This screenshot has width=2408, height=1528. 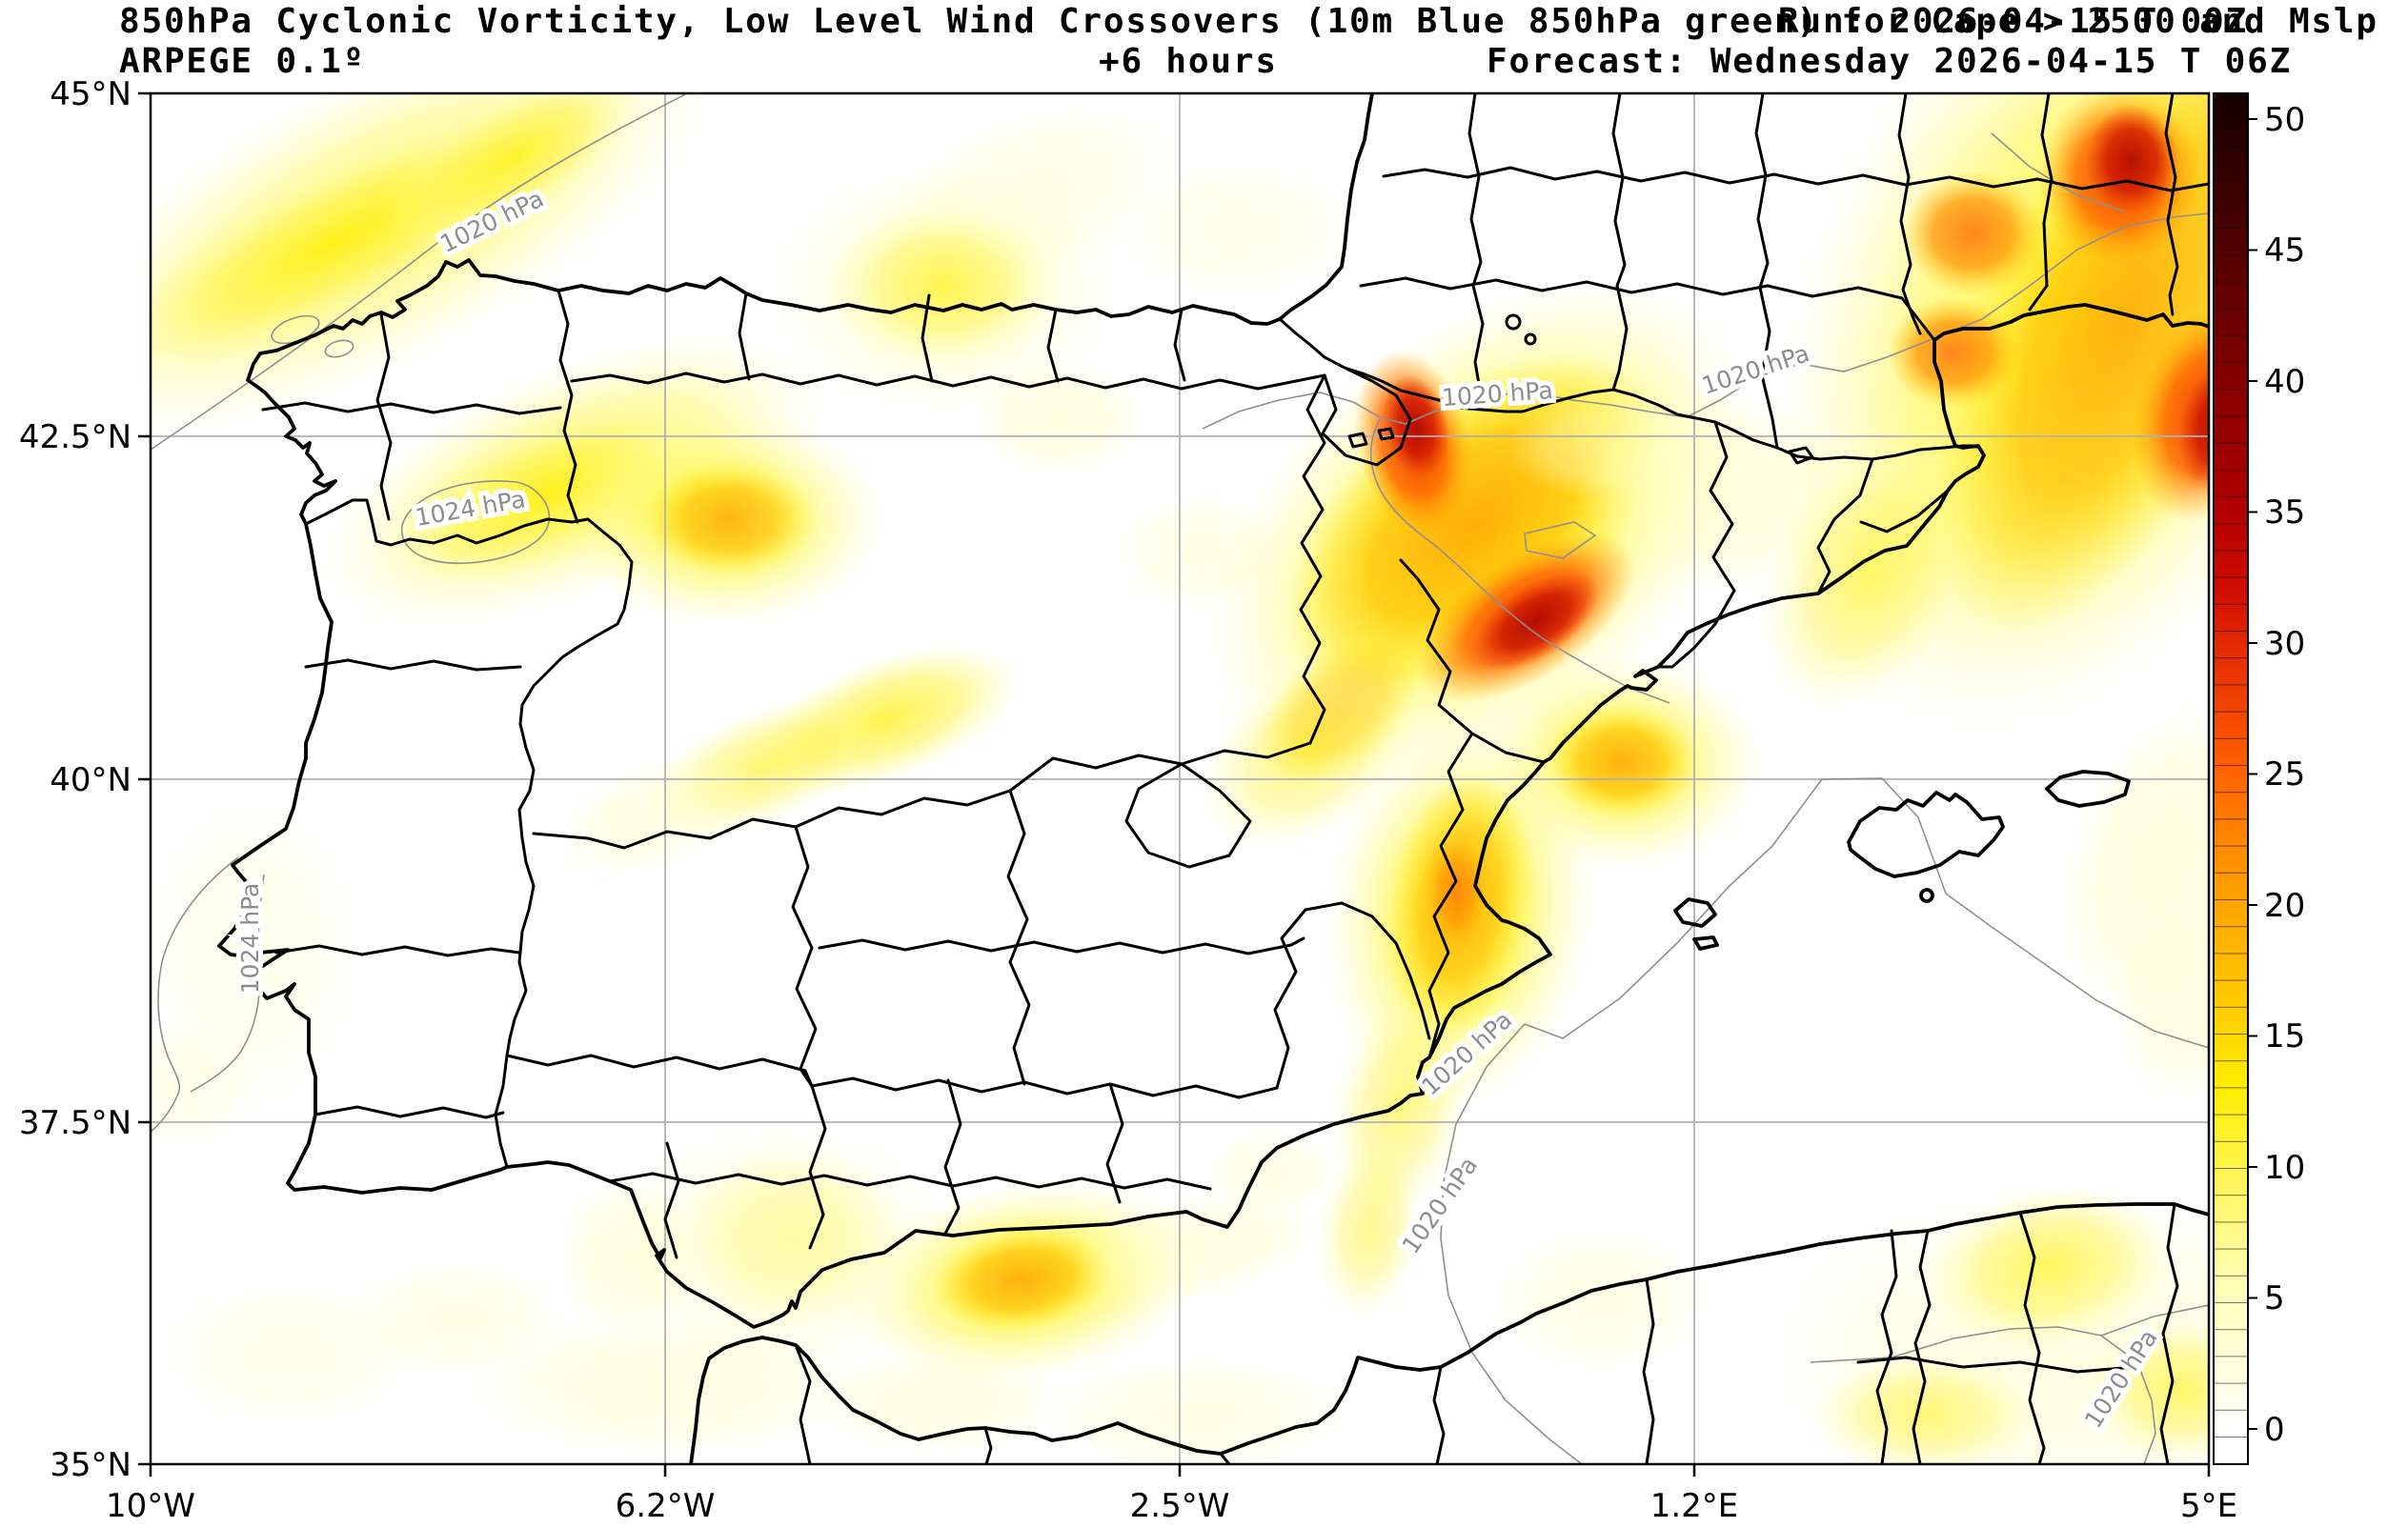 What do you see at coordinates (2252, 774) in the screenshot?
I see `colorbar-ticks` at bounding box center [2252, 774].